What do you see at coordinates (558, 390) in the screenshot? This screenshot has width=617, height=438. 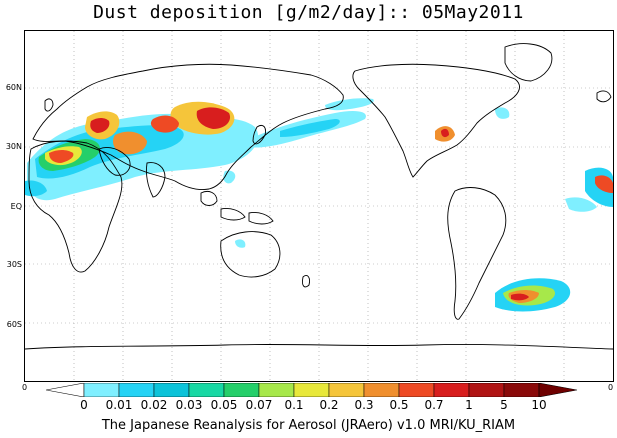 I see `colorbar-overflow-triangle` at bounding box center [558, 390].